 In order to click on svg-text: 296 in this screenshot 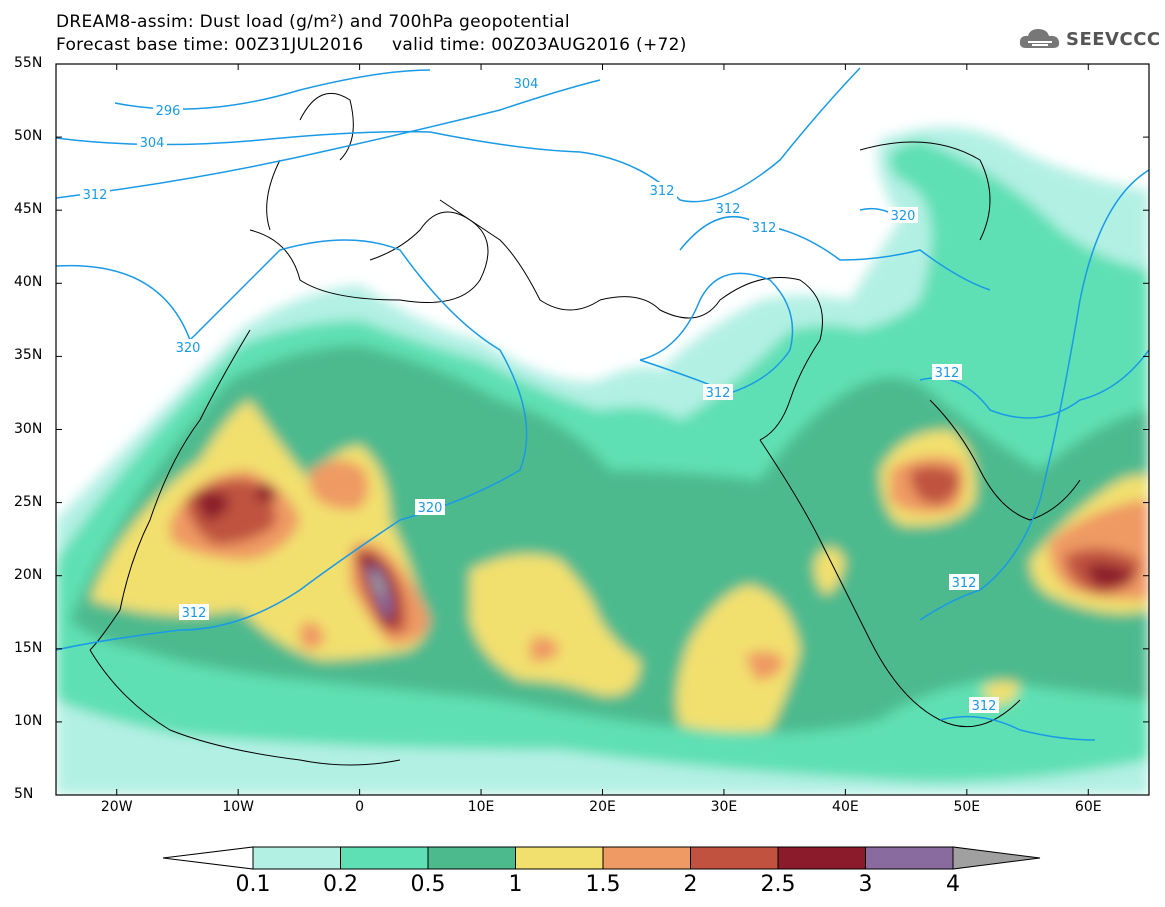, I will do `click(168, 111)`.